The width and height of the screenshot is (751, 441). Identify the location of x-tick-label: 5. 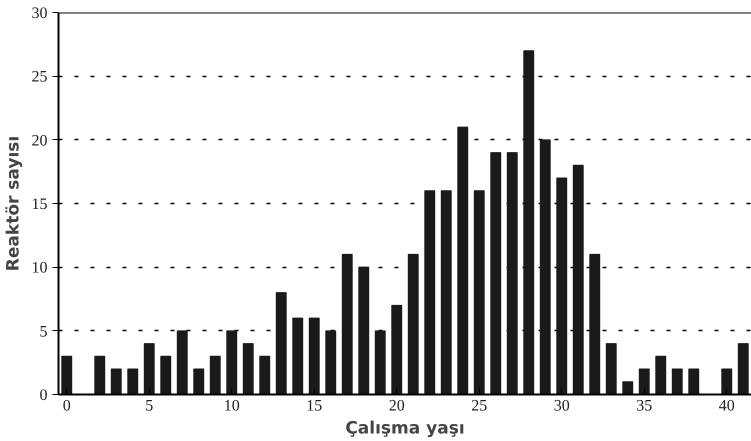
(149, 406).